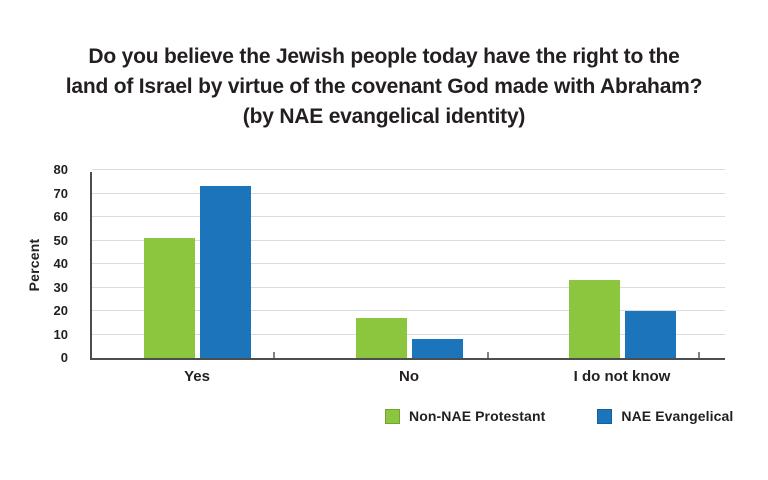  Describe the element at coordinates (60, 287) in the screenshot. I see `y-tick-label-30: 30` at that location.